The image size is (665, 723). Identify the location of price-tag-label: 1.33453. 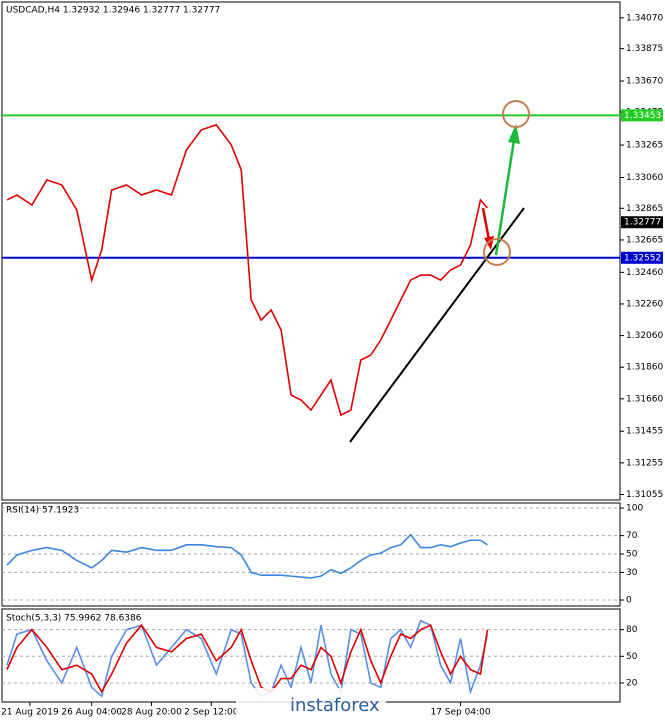
(642, 116).